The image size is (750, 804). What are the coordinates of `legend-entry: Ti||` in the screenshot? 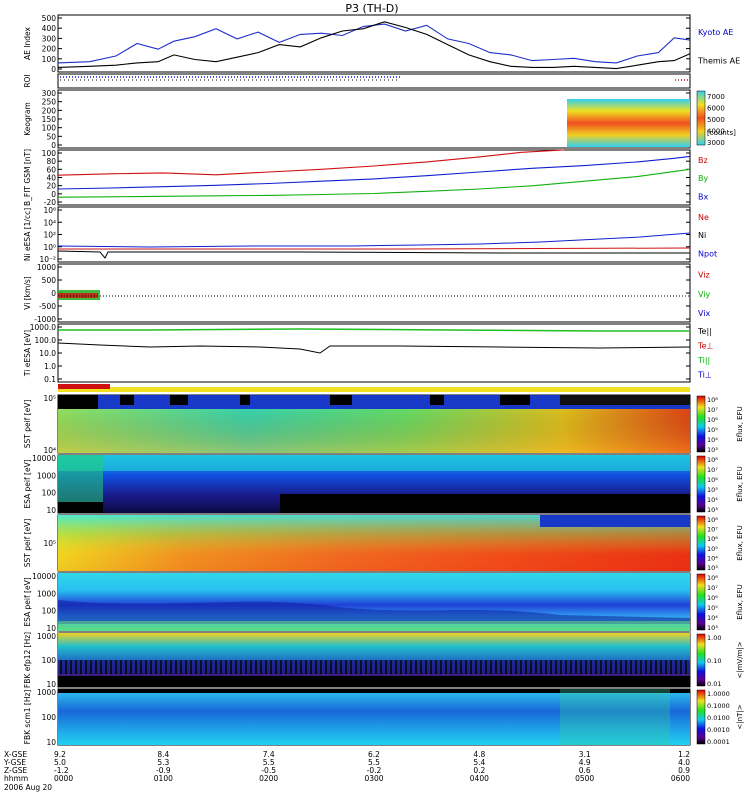 It's located at (703, 360).